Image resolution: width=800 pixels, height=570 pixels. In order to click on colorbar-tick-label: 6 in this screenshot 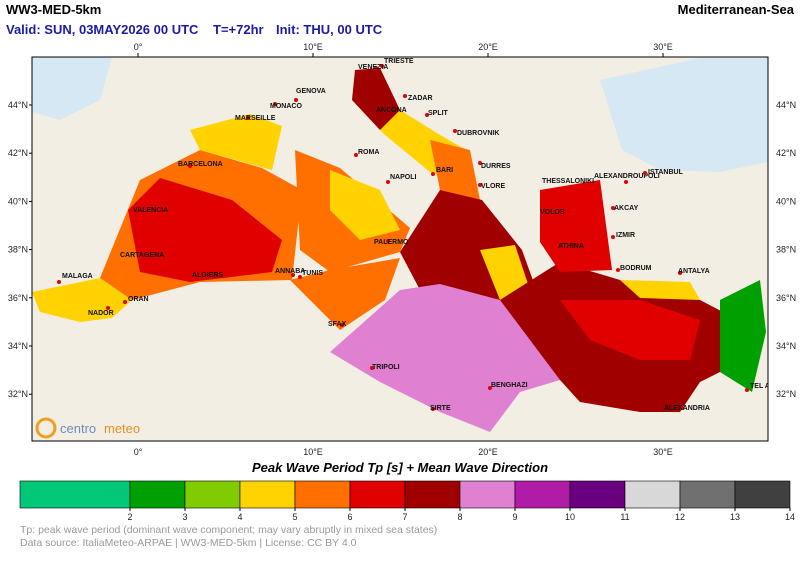, I will do `click(349, 517)`.